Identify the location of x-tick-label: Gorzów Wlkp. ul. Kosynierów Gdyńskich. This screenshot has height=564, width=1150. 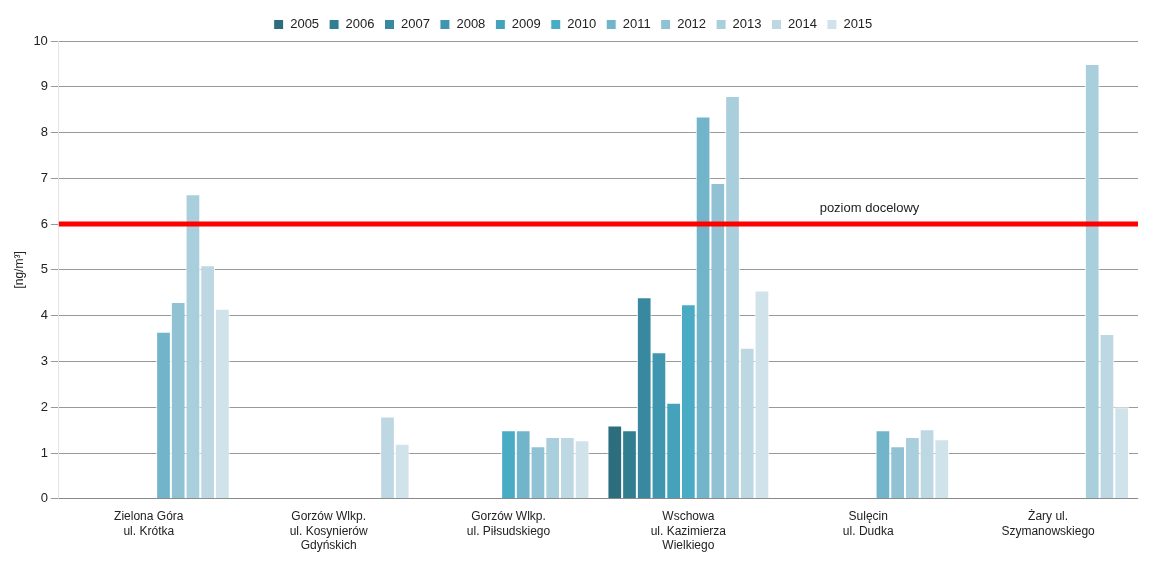
(328, 531).